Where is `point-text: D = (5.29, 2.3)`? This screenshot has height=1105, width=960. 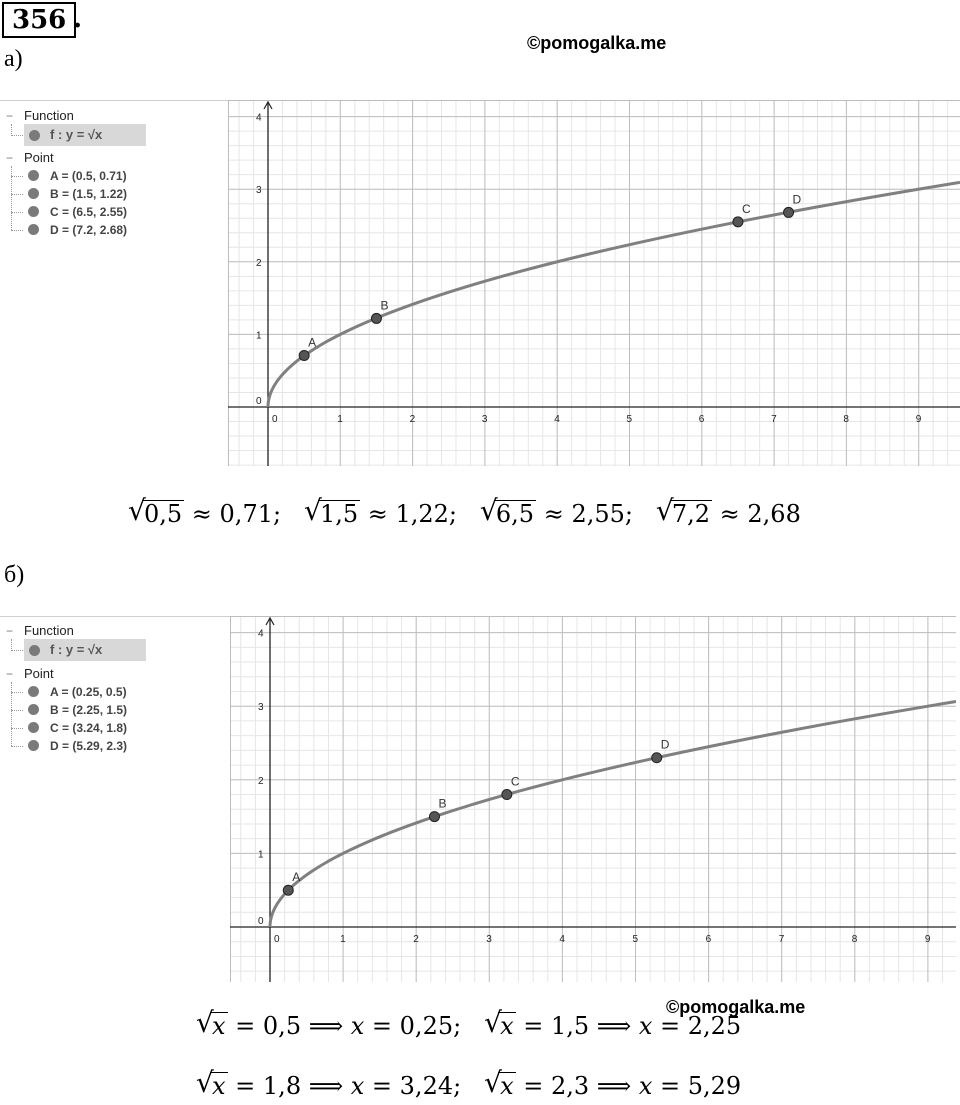 point-text: D = (5.29, 2.3) is located at coordinates (89, 746).